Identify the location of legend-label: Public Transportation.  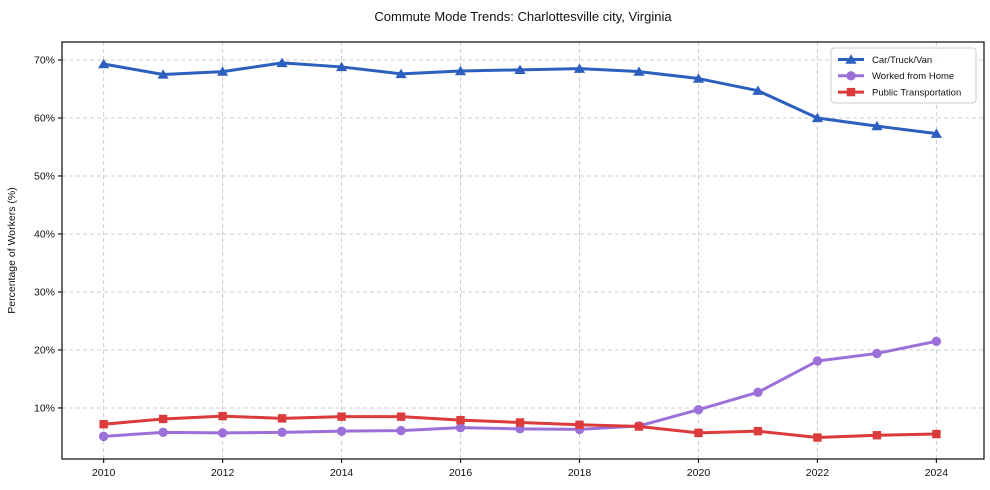
(916, 93).